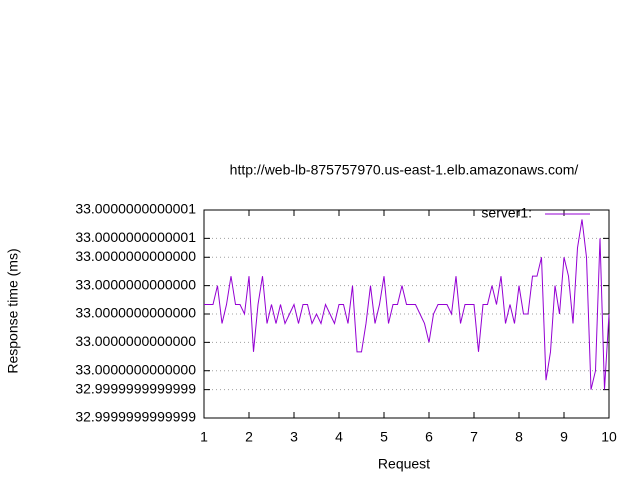 Image resolution: width=640 pixels, height=480 pixels. Describe the element at coordinates (13, 310) in the screenshot. I see `y-axis-label: Response time (ms)` at that location.